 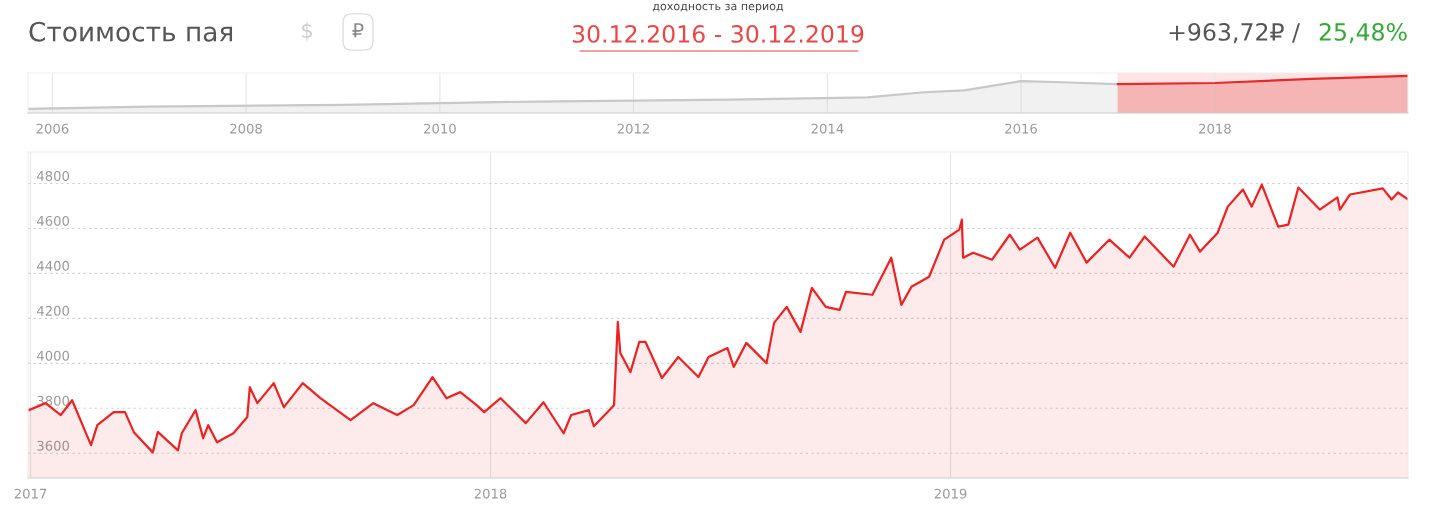 What do you see at coordinates (827, 128) in the screenshot?
I see `x-tick-label: 2014` at bounding box center [827, 128].